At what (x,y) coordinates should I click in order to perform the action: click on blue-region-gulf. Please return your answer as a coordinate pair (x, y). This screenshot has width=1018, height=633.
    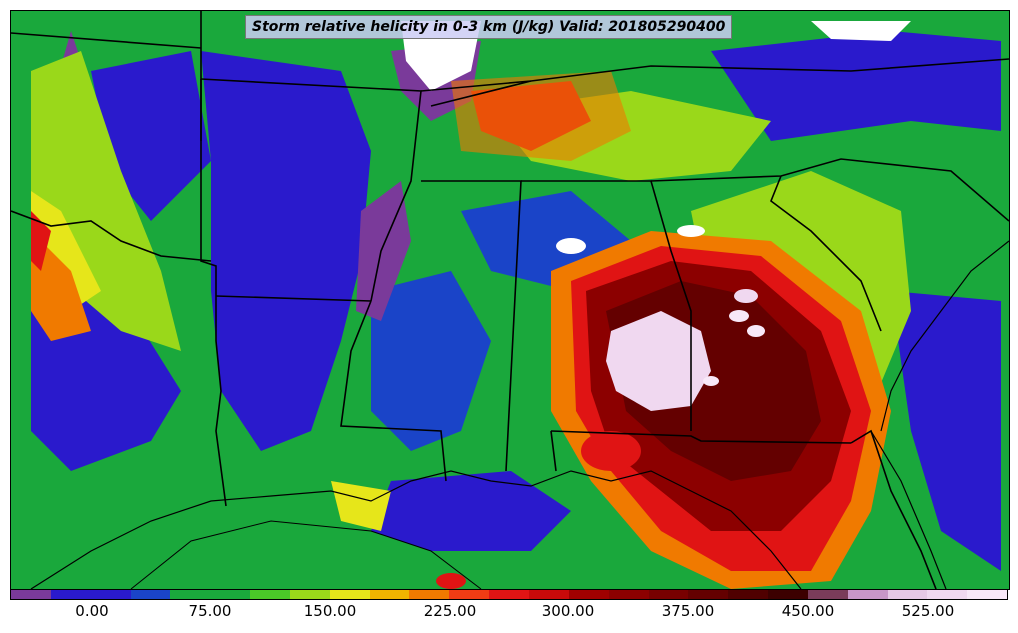
    Looking at the image, I should click on (471, 511).